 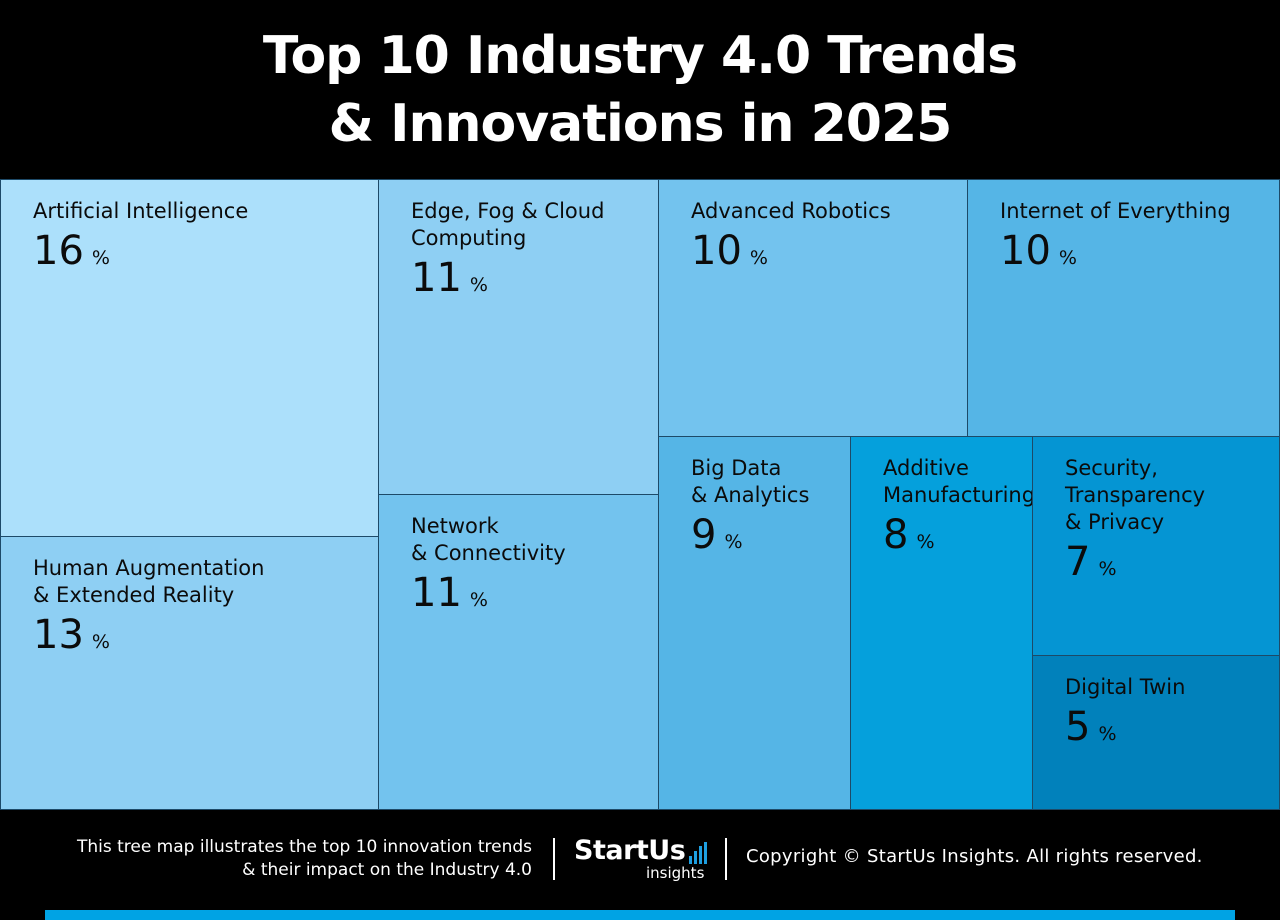 What do you see at coordinates (726, 859) in the screenshot?
I see `footer-divider-right` at bounding box center [726, 859].